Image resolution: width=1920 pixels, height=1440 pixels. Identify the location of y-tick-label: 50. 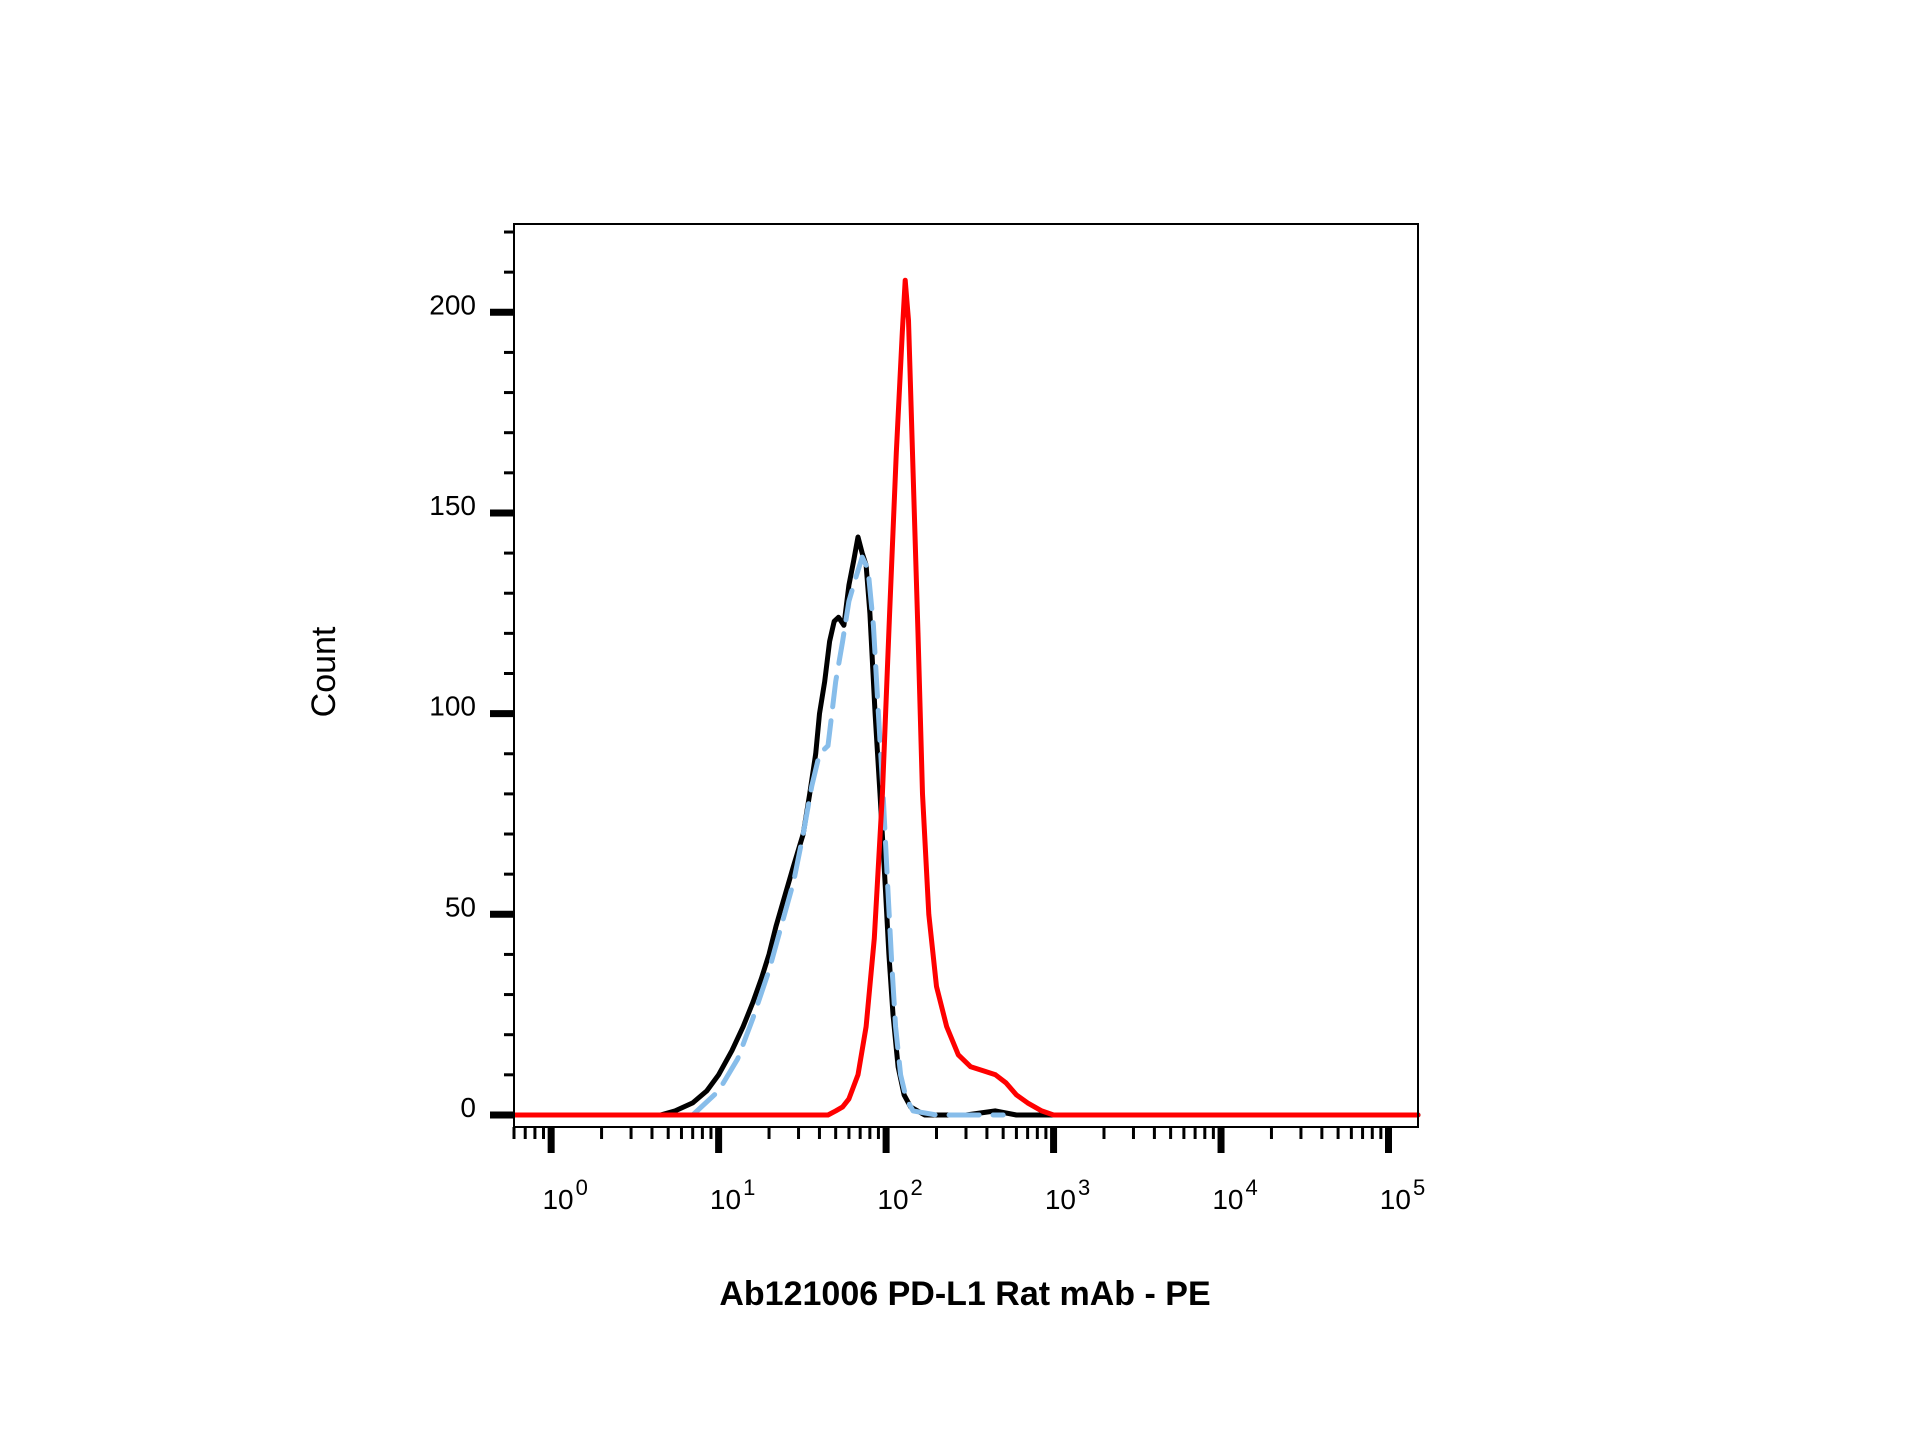
(460, 906).